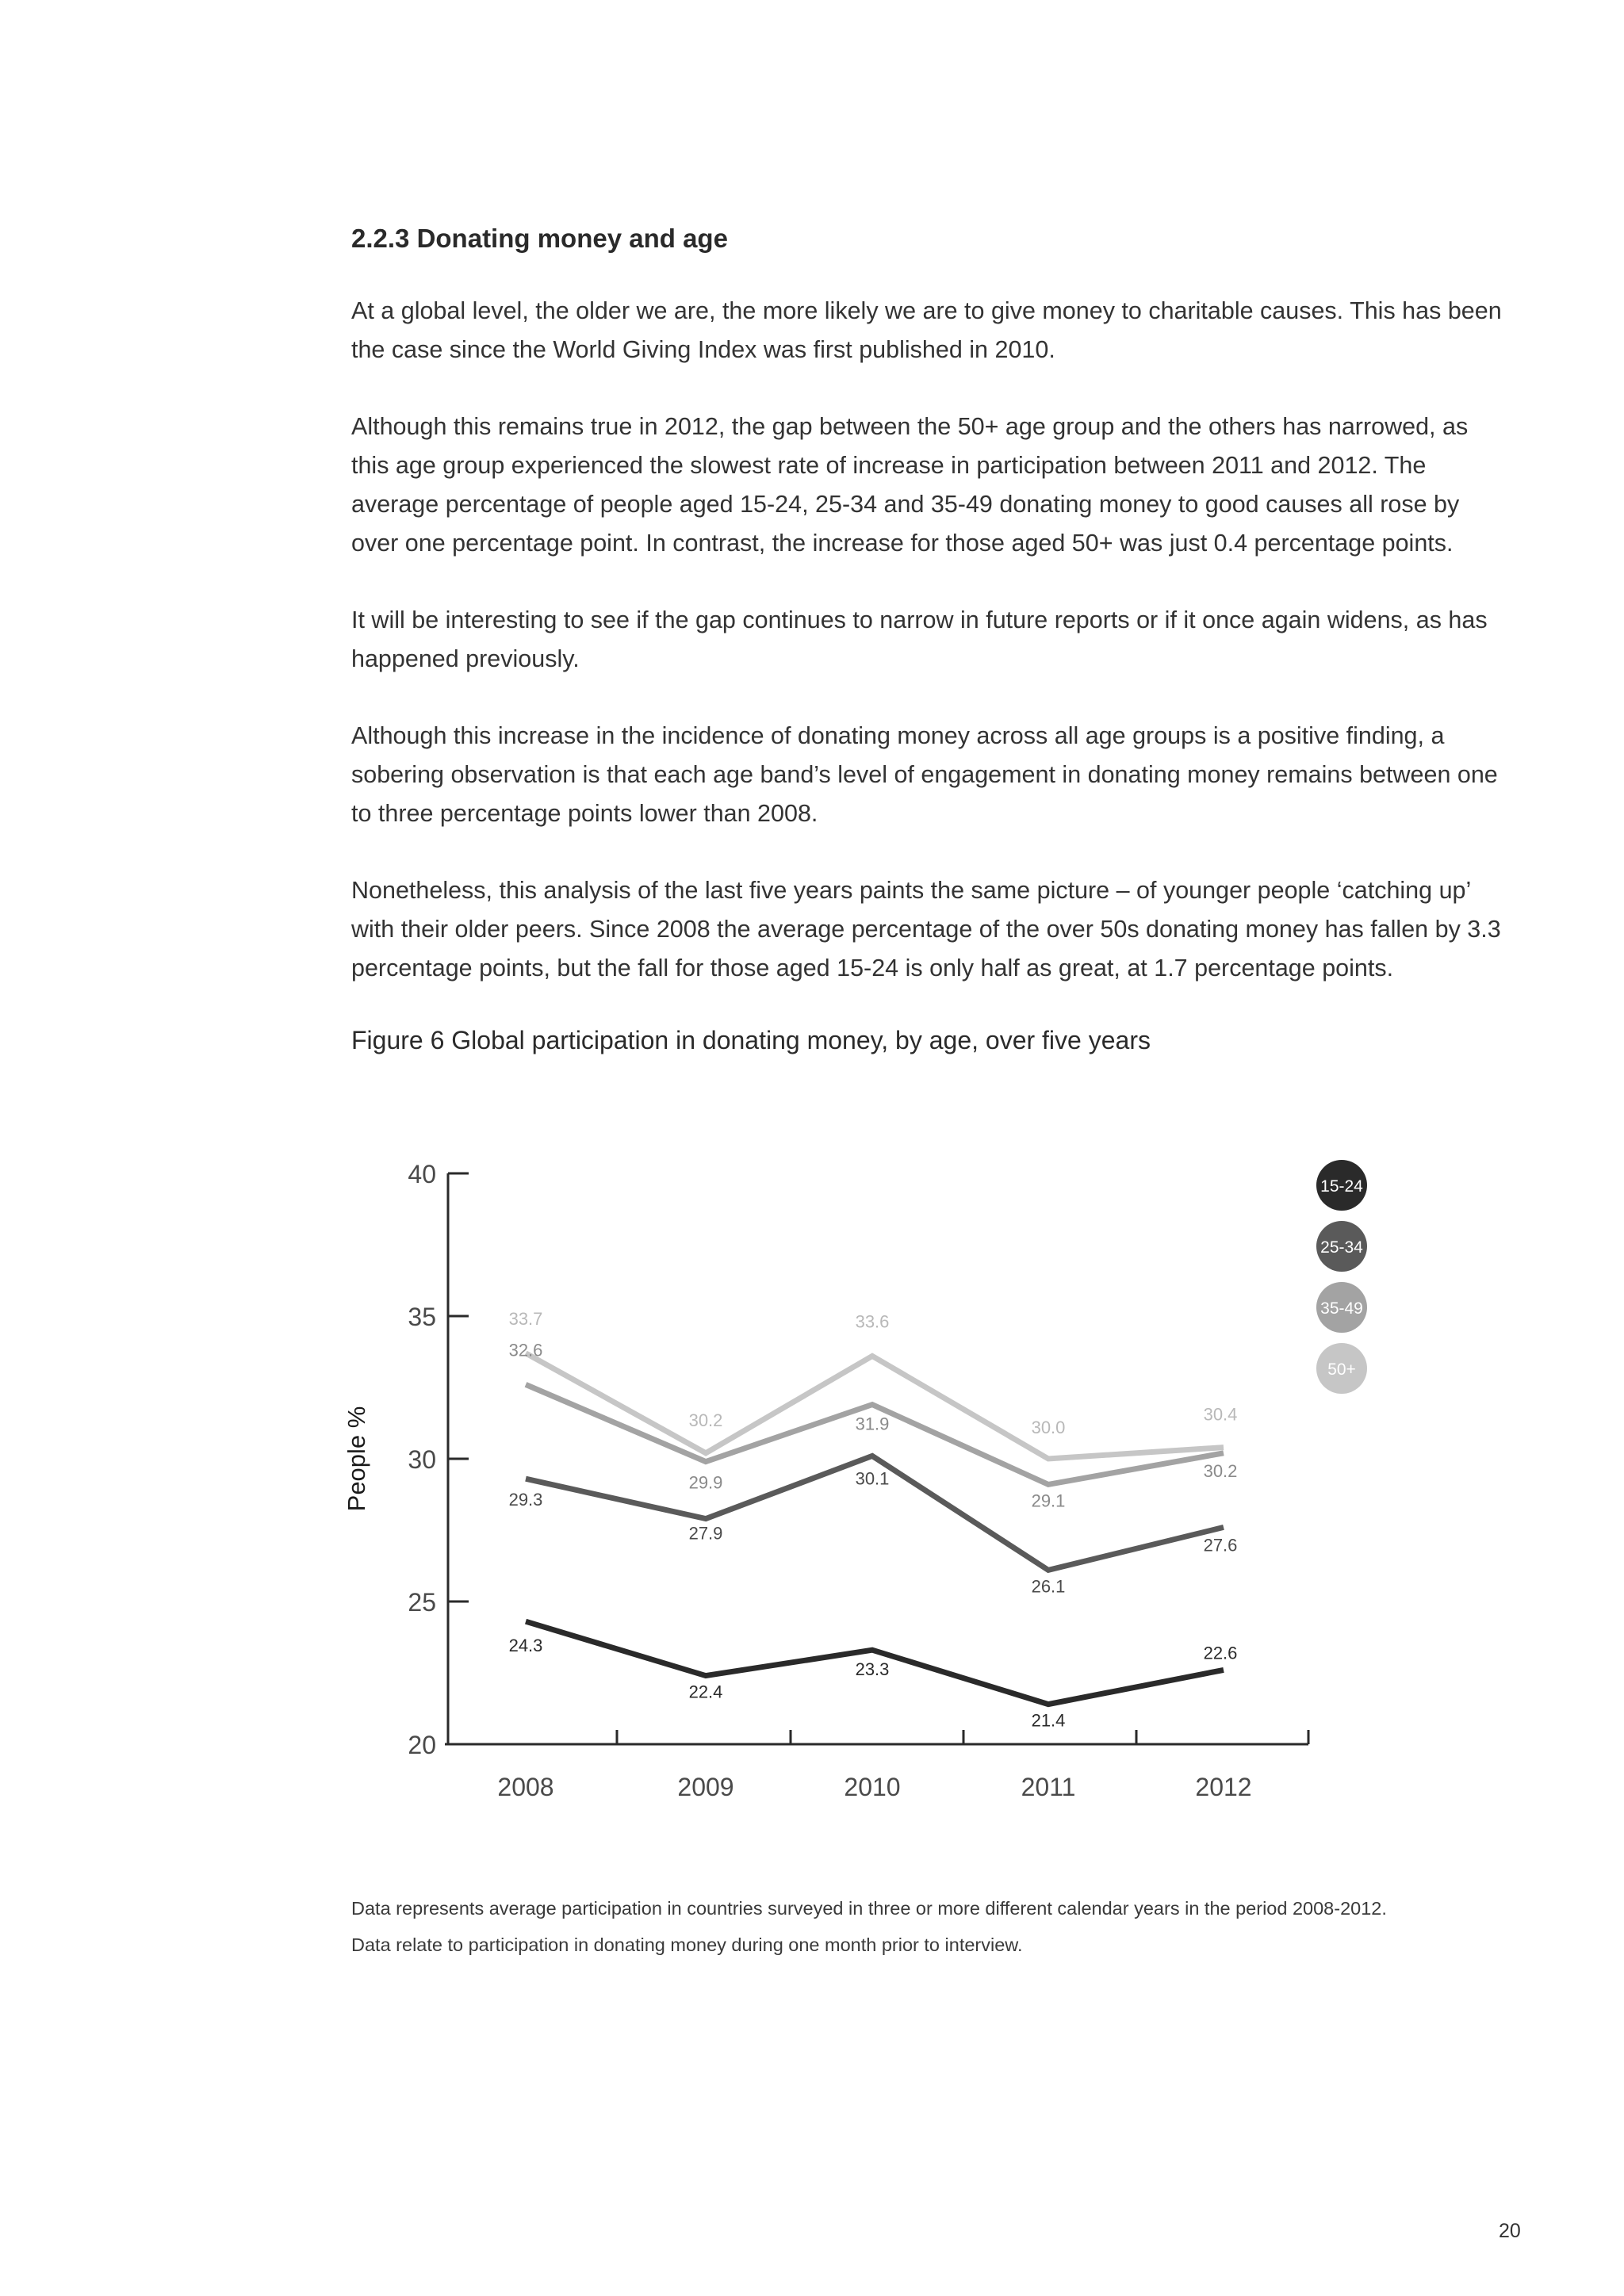 Image resolution: width=1624 pixels, height=2296 pixels. What do you see at coordinates (1221, 1415) in the screenshot?
I see `data-label: 30.4` at bounding box center [1221, 1415].